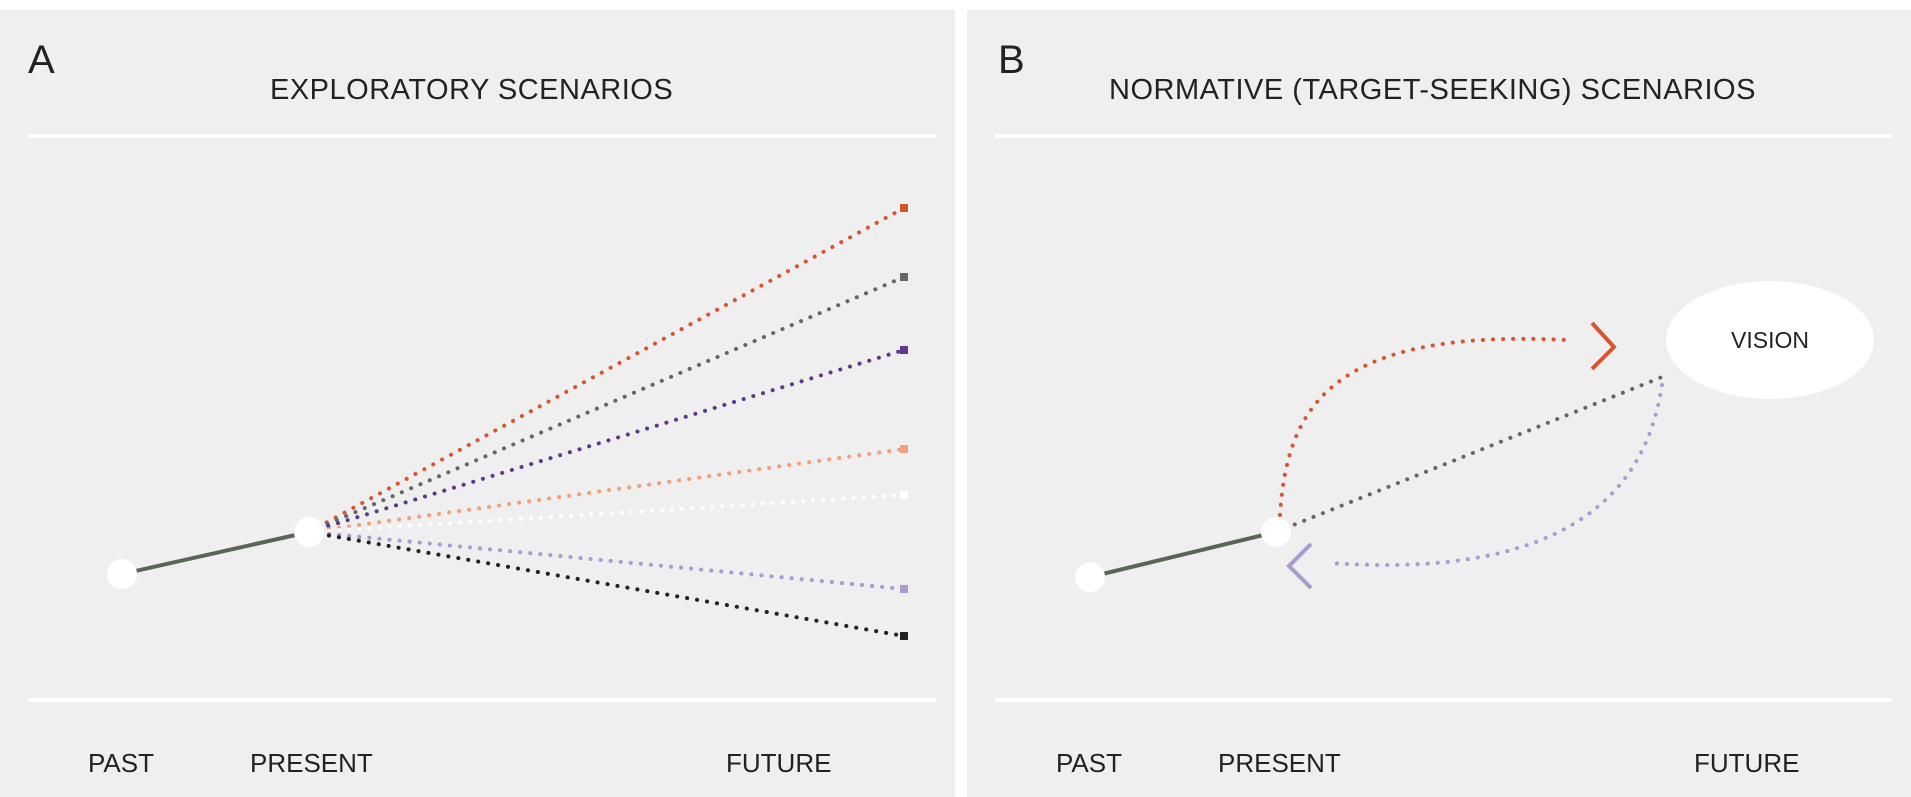 Image resolution: width=1911 pixels, height=797 pixels. What do you see at coordinates (1011, 60) in the screenshot?
I see `panel-b-letter: B` at bounding box center [1011, 60].